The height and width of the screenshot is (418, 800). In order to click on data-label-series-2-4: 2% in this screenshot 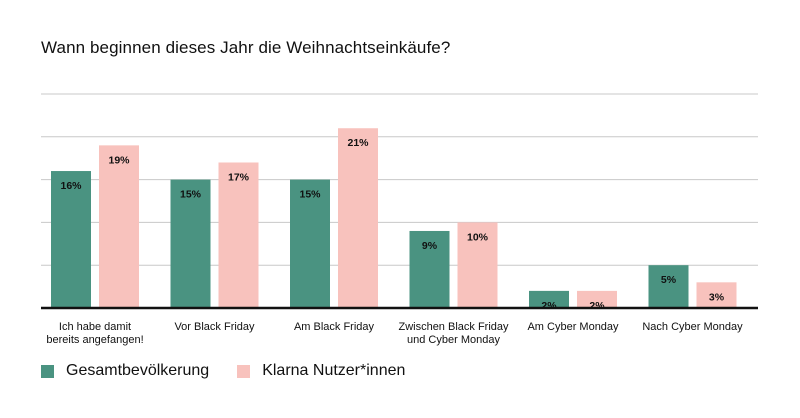, I will do `click(597, 306)`.